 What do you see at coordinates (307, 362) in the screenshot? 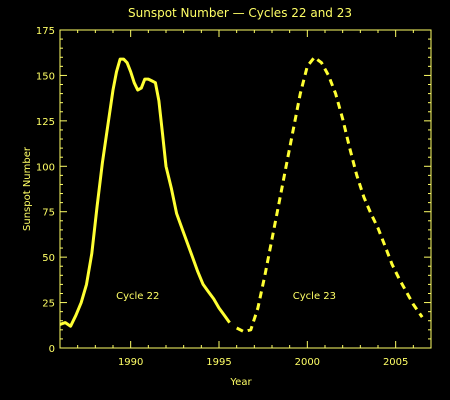
I see `x-tick-label: 2000` at bounding box center [307, 362].